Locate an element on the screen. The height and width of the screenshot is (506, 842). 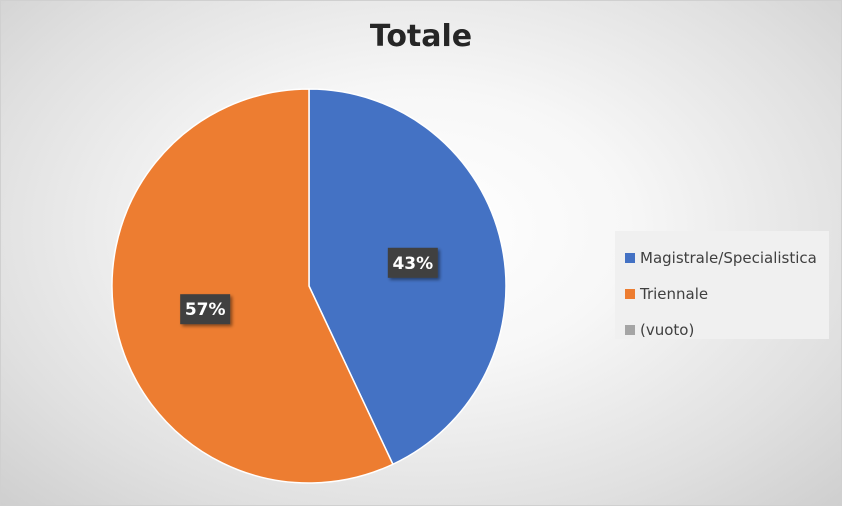
legend-swatch-magistrale is located at coordinates (630, 258).